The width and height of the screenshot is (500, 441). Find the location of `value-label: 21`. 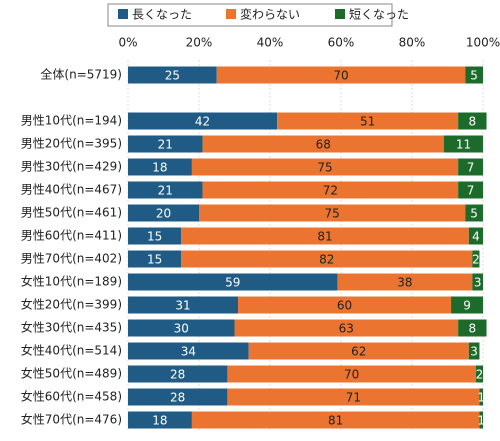

value-label: 21 is located at coordinates (165, 191).